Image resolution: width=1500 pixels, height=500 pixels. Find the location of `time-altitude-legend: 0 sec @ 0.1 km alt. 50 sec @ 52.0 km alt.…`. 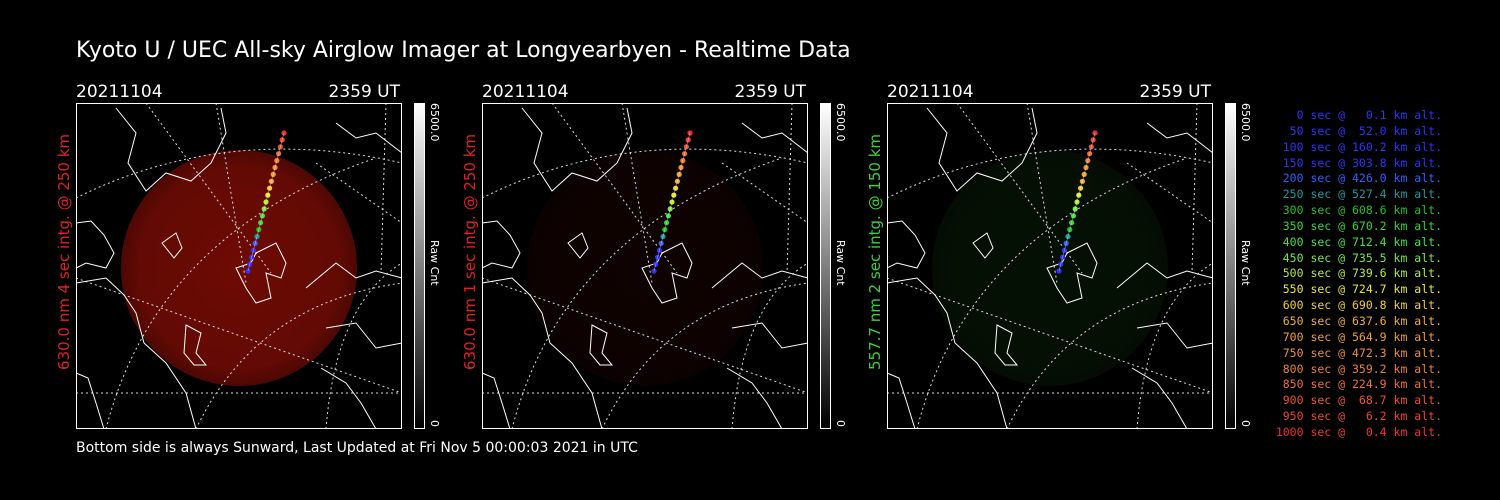

time-altitude-legend: 0 sec @ 0.1 km alt. 50 sec @ 52.0 km alt.… is located at coordinates (1327, 274).